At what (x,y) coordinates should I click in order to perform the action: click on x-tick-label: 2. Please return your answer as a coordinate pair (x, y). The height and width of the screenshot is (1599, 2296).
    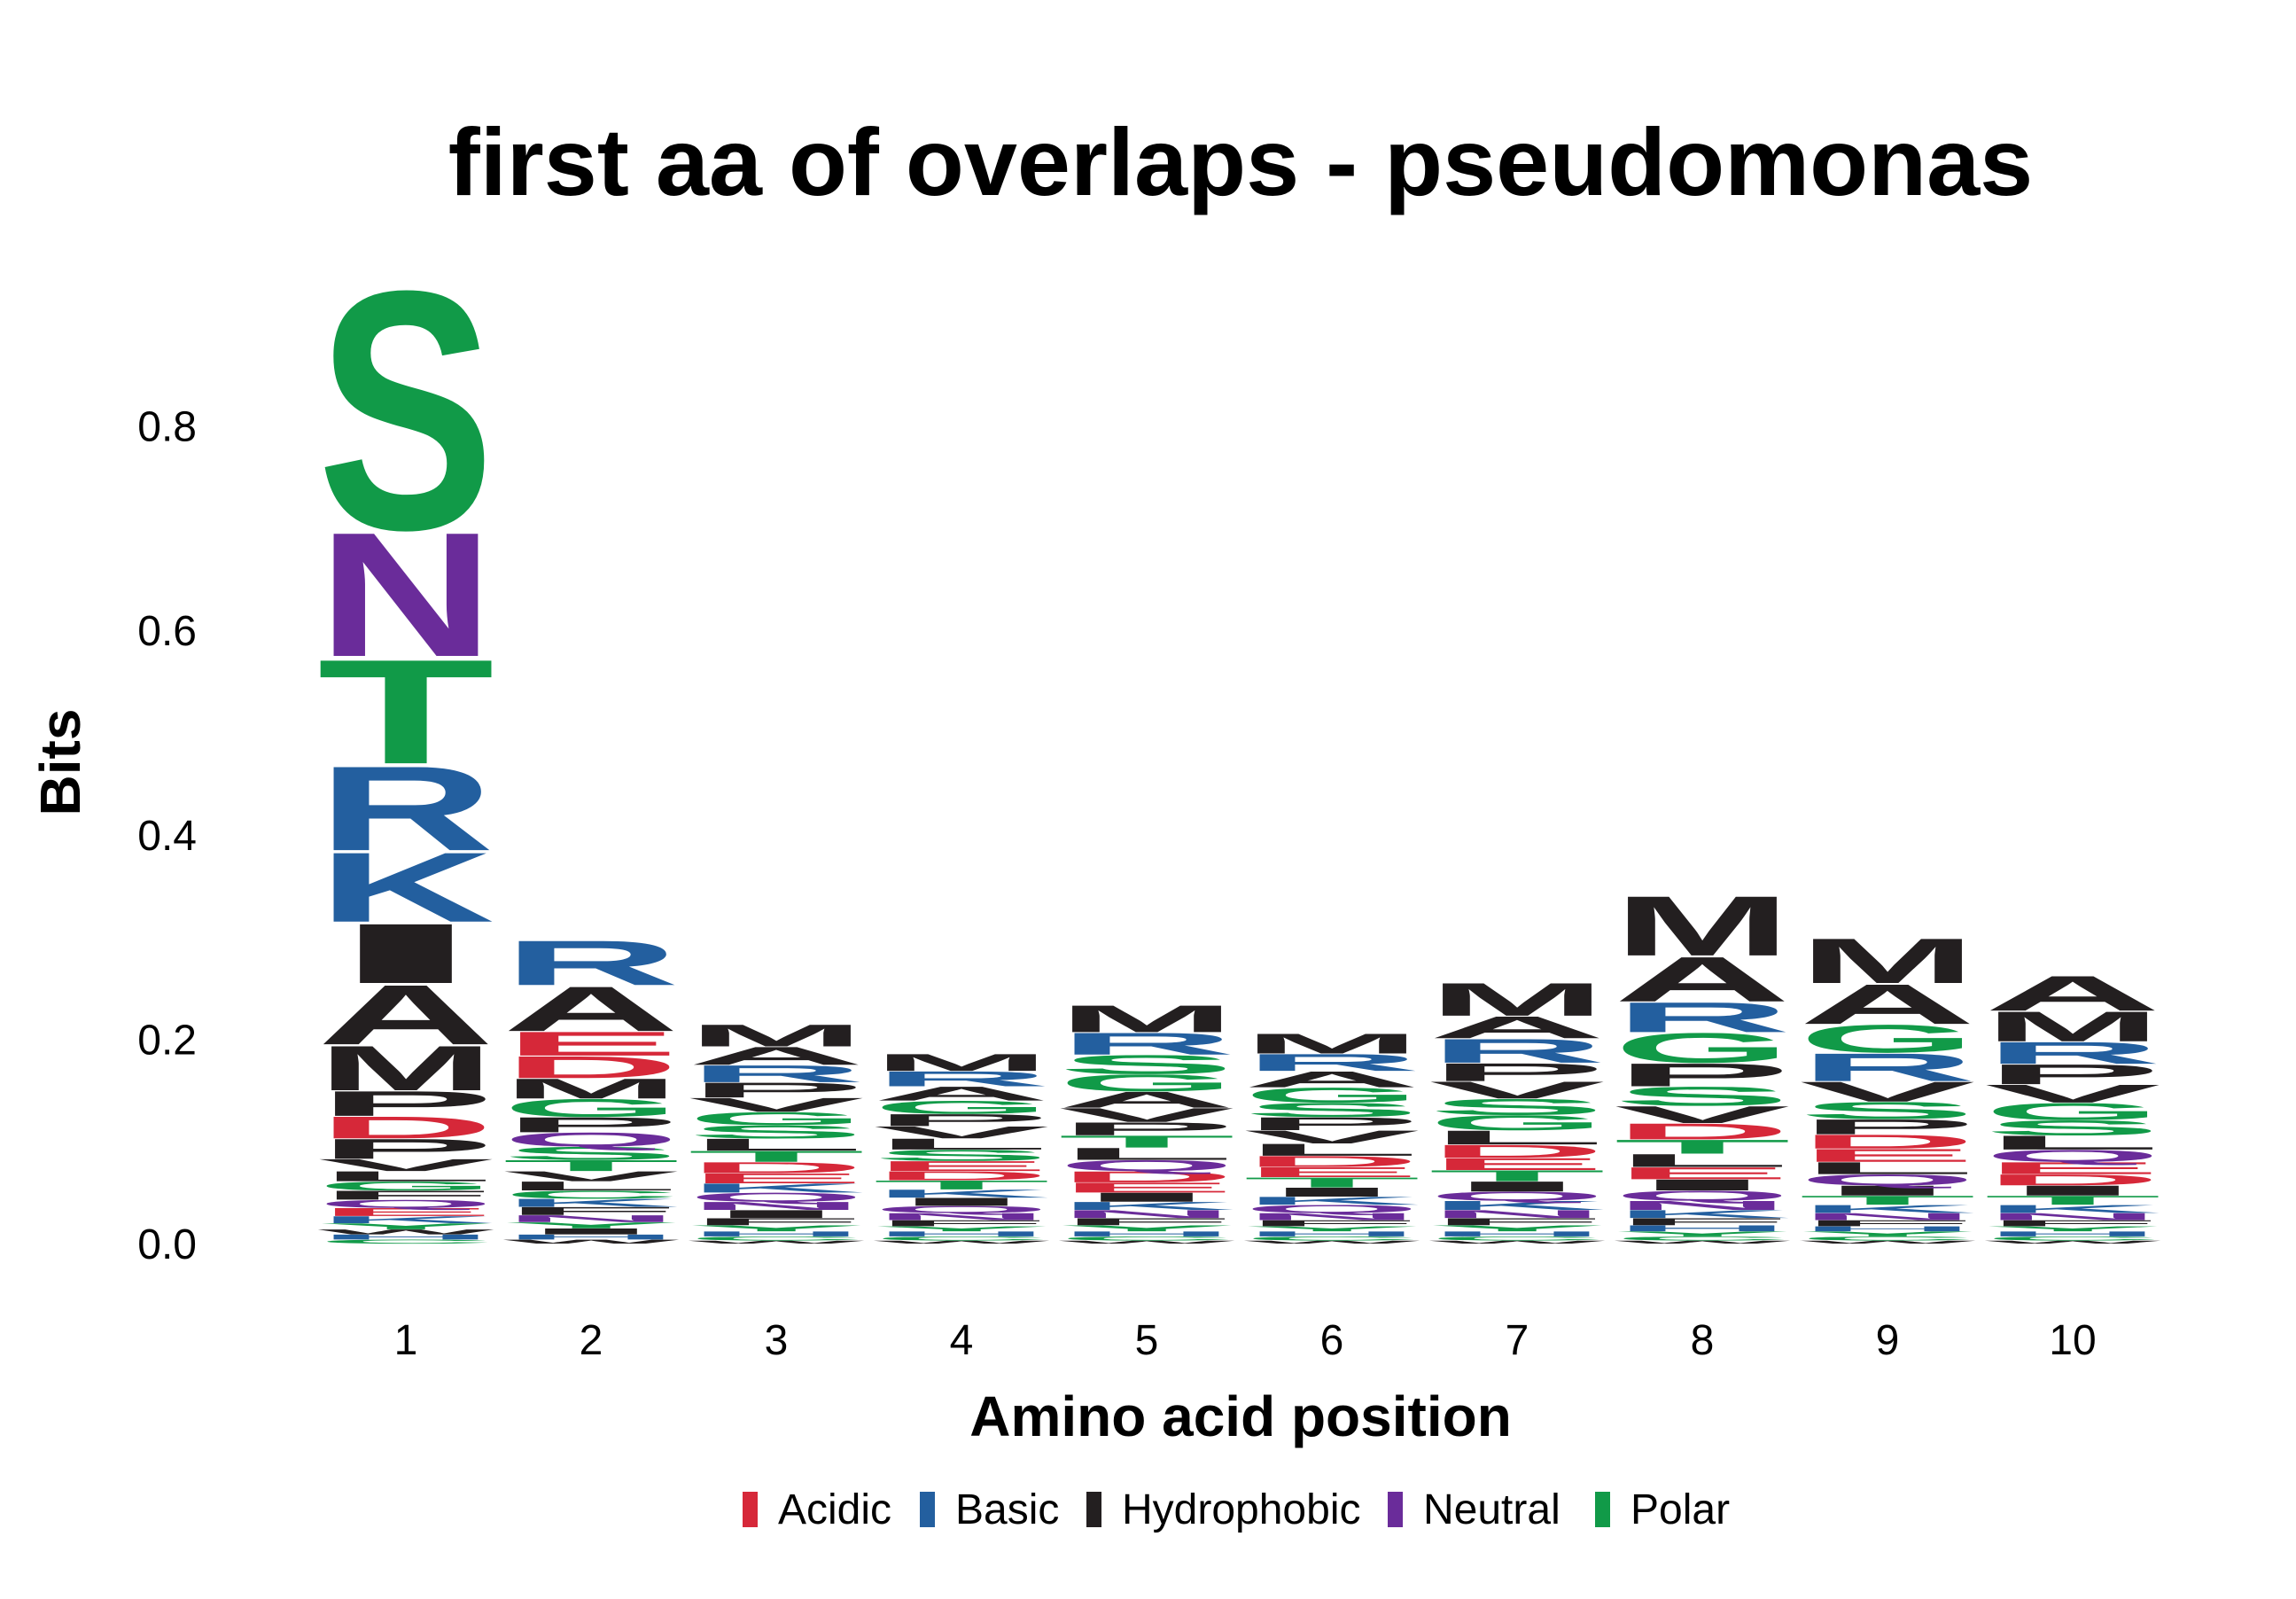
    Looking at the image, I should click on (591, 1340).